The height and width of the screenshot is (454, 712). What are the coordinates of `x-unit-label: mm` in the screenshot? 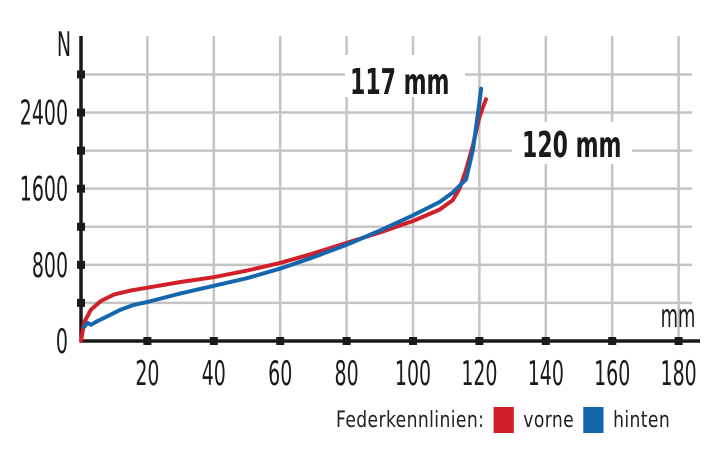 It's located at (678, 316).